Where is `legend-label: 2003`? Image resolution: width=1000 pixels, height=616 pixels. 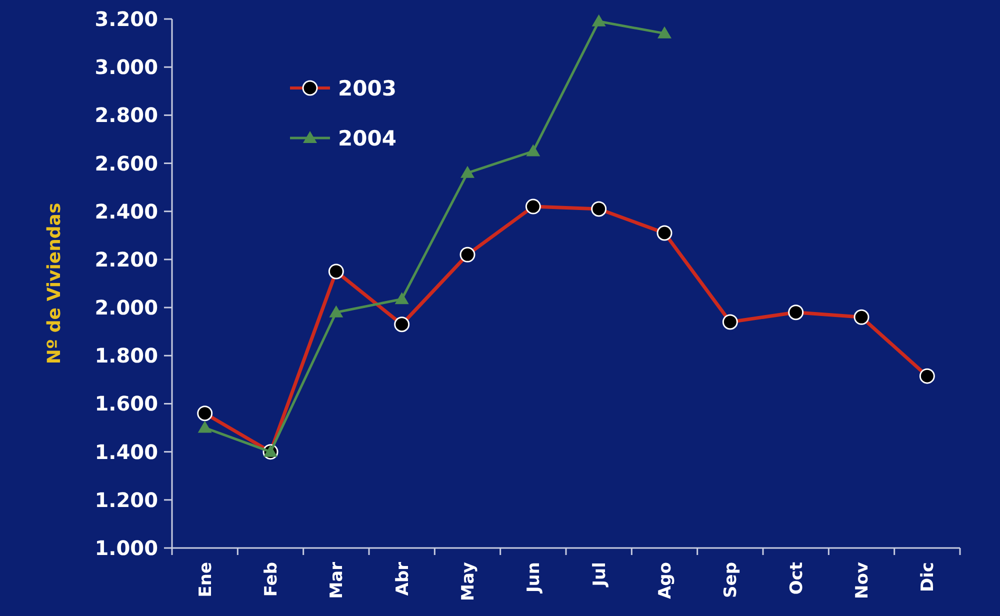
legend-label: 2003 is located at coordinates (367, 88).